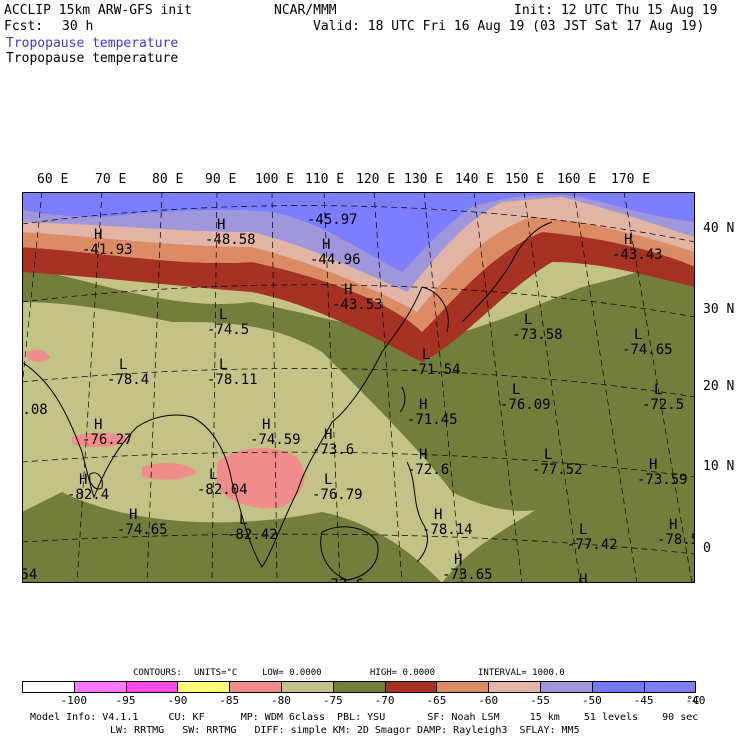 This screenshot has height=740, width=740. What do you see at coordinates (488, 700) in the screenshot?
I see `colorbar-tick: -60` at bounding box center [488, 700].